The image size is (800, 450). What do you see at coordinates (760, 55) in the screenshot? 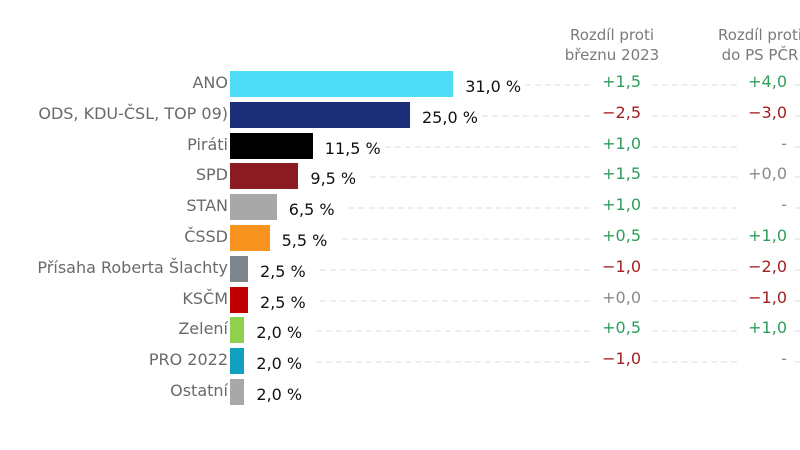
I see `header-line: do PS PČR` at bounding box center [760, 55].